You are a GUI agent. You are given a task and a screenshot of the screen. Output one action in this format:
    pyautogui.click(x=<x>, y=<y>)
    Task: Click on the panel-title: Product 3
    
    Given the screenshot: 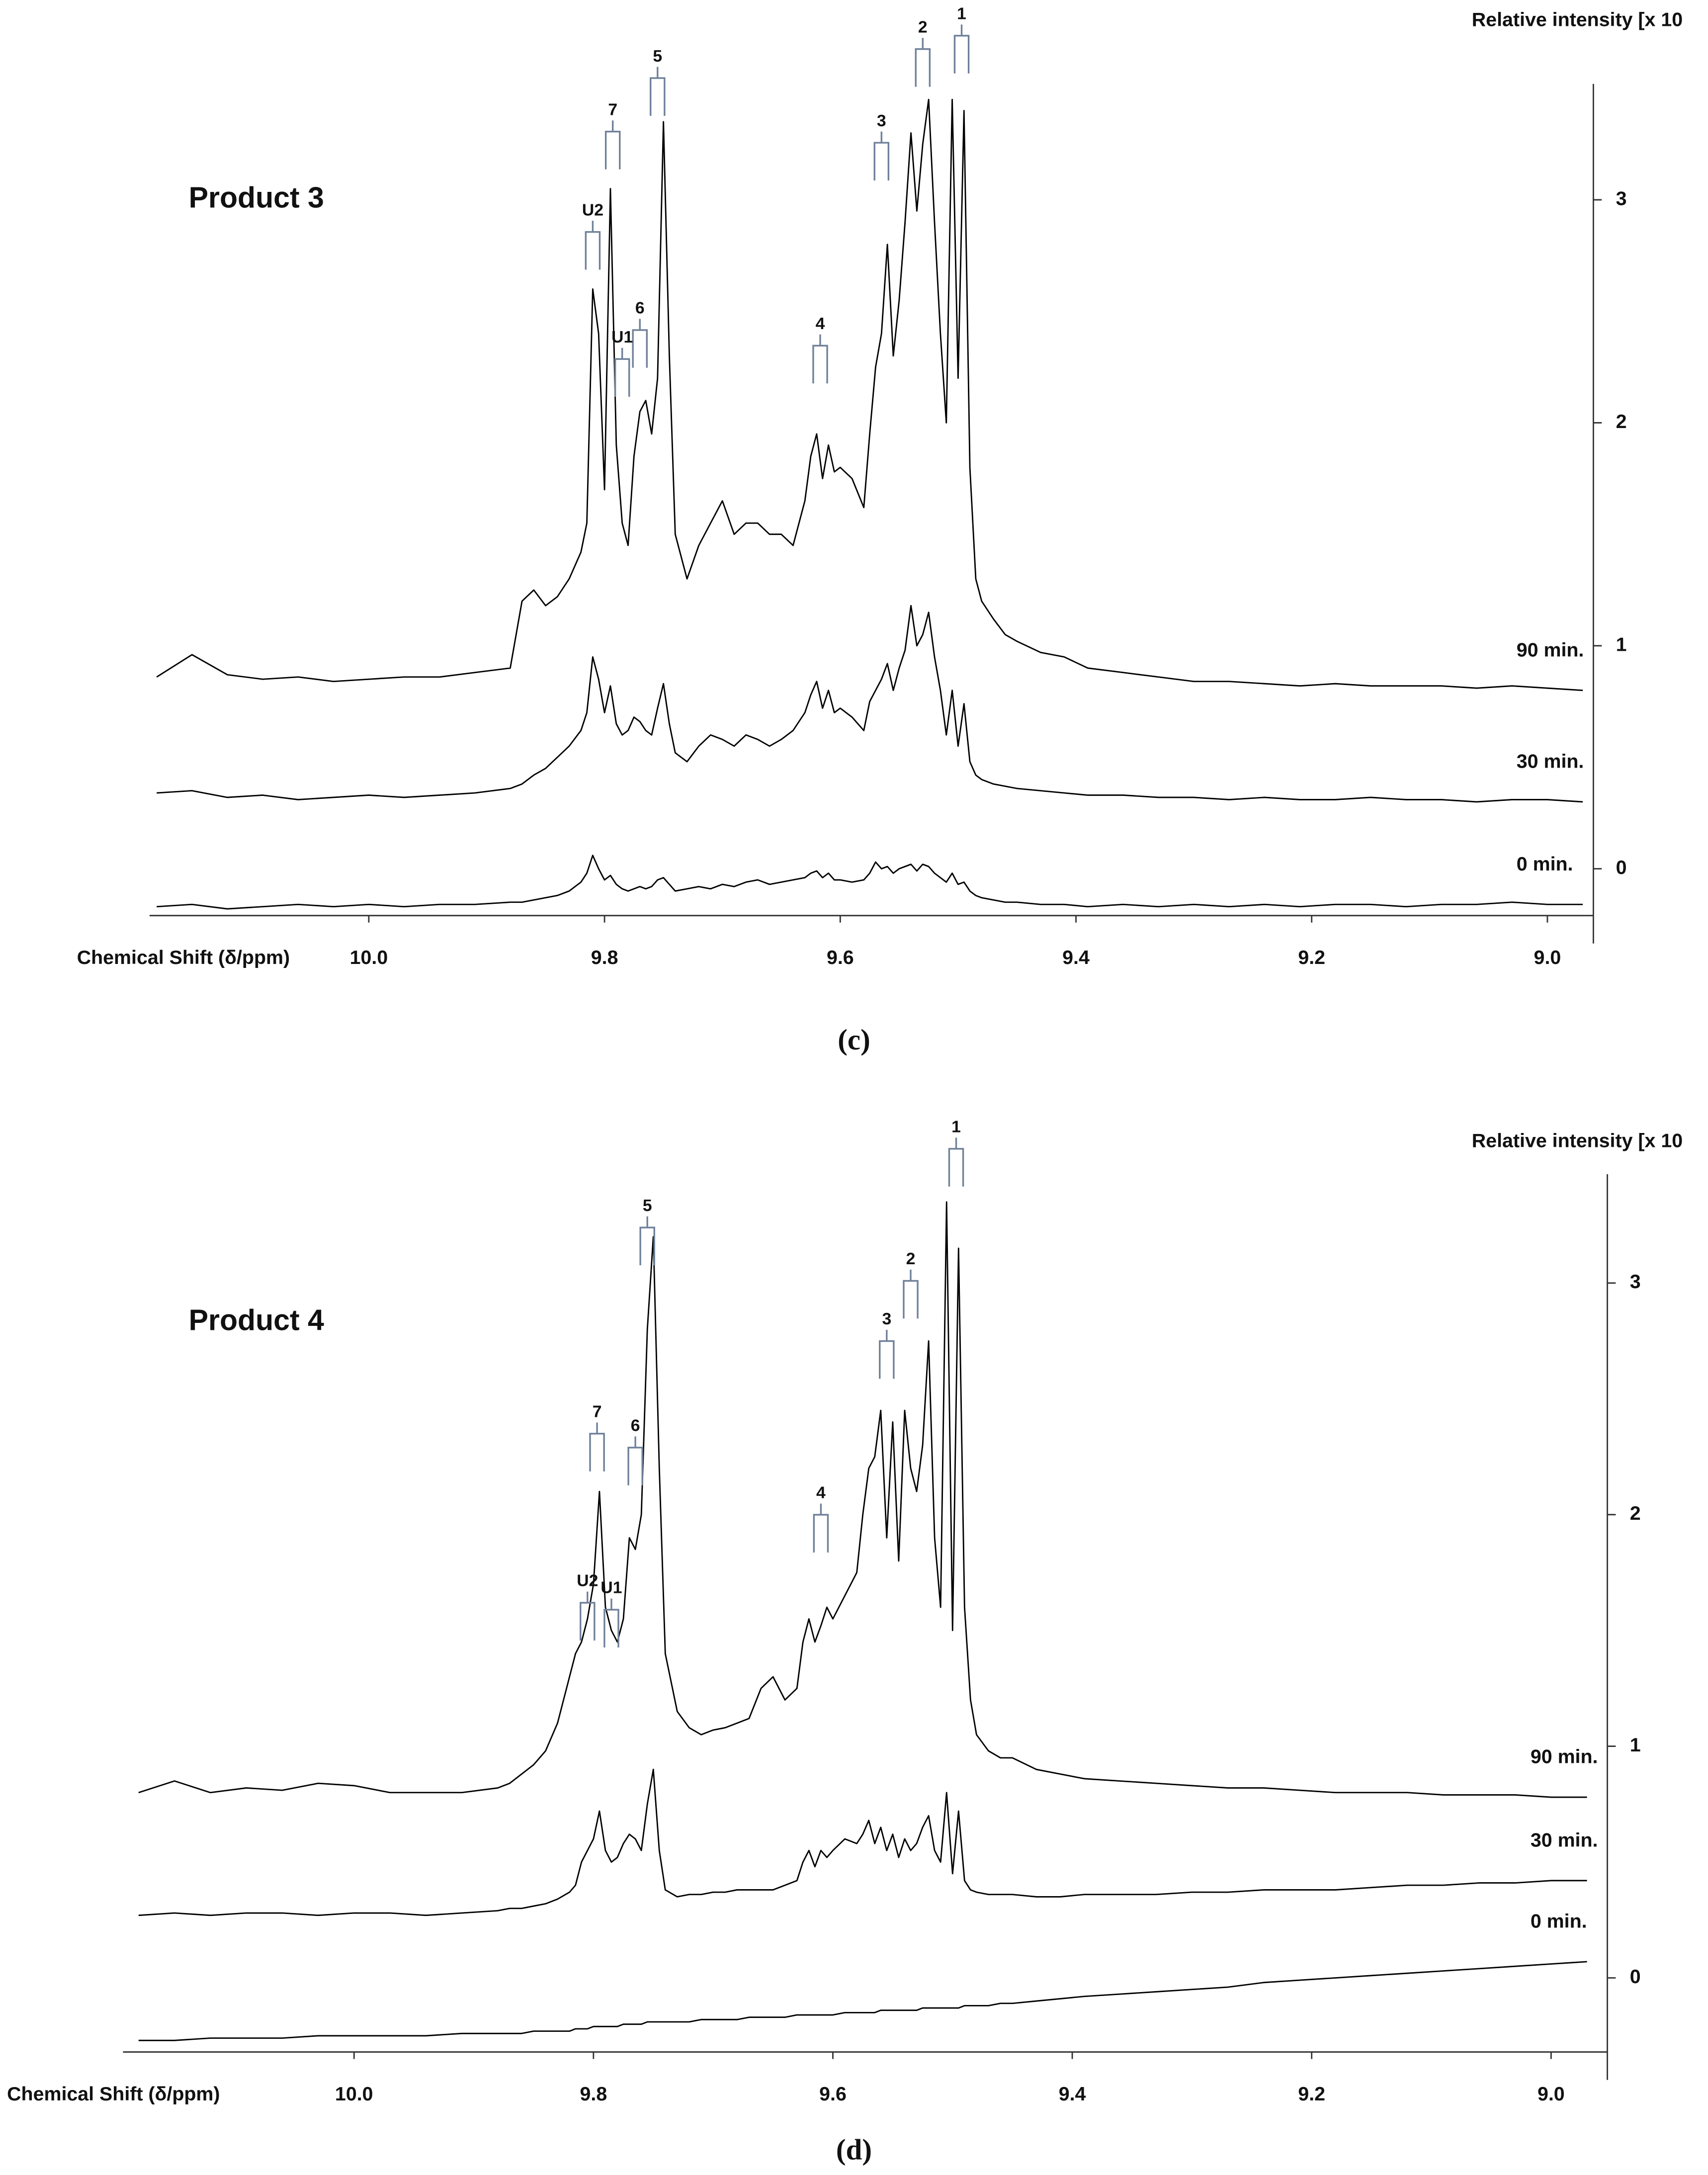 What is the action you would take?
    pyautogui.click(x=256, y=198)
    